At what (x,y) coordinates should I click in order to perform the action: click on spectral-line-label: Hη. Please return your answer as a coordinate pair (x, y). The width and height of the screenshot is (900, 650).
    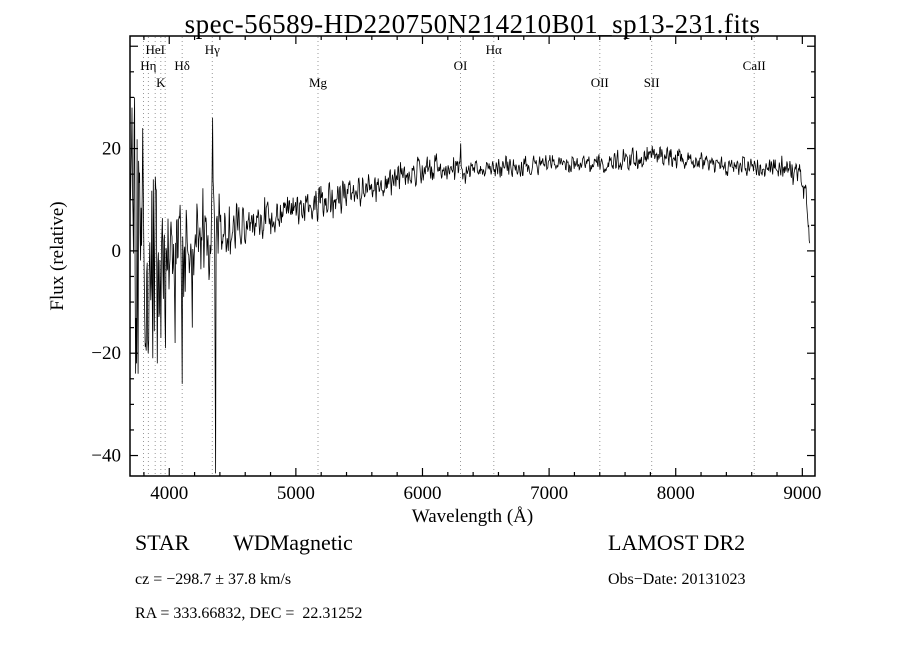
    Looking at the image, I should click on (148, 65).